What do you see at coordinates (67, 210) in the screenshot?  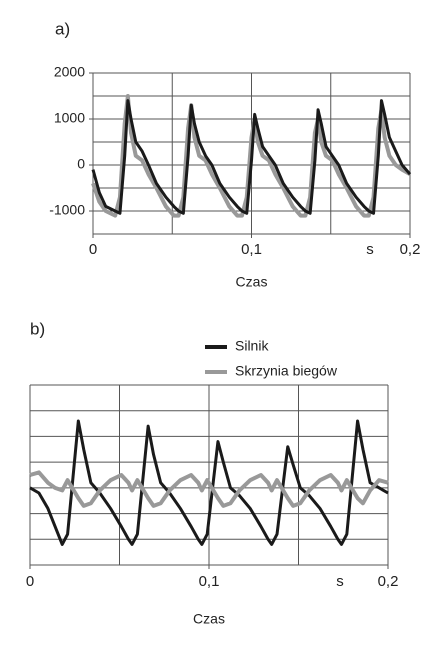 I see `y-tick-label: -1000` at bounding box center [67, 210].